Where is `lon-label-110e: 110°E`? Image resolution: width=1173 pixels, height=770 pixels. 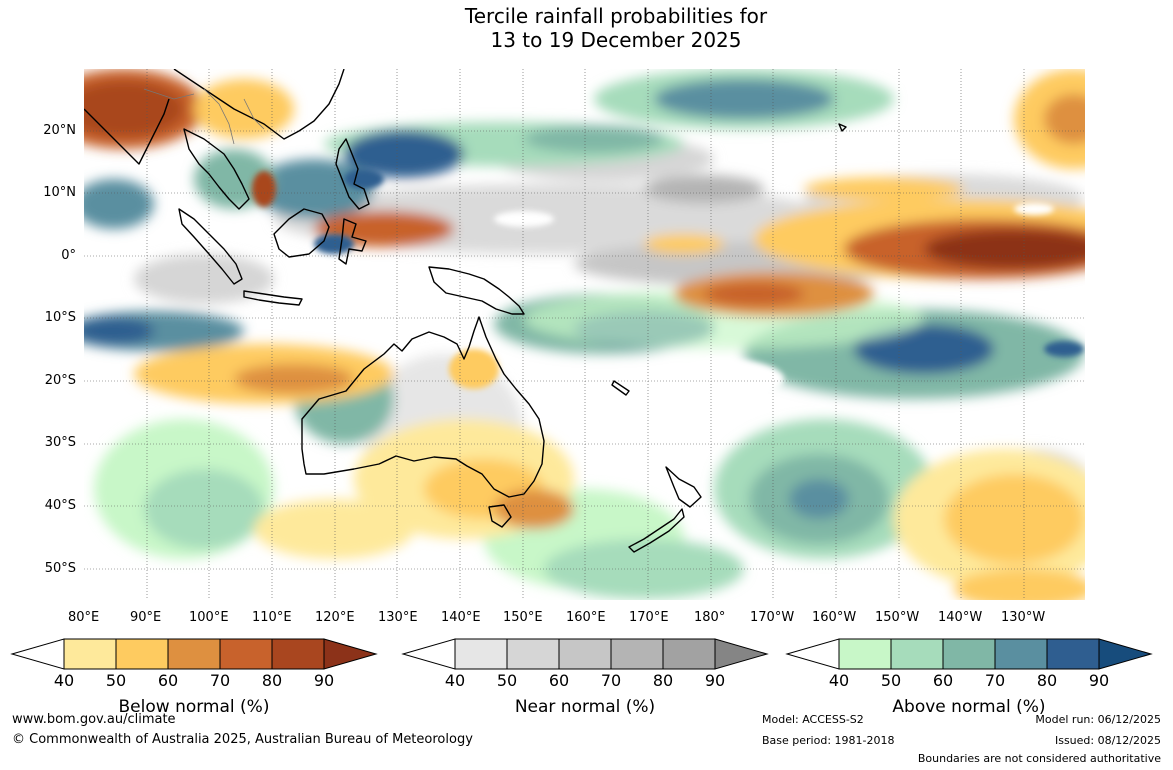
lon-label-110e: 110°E is located at coordinates (272, 617).